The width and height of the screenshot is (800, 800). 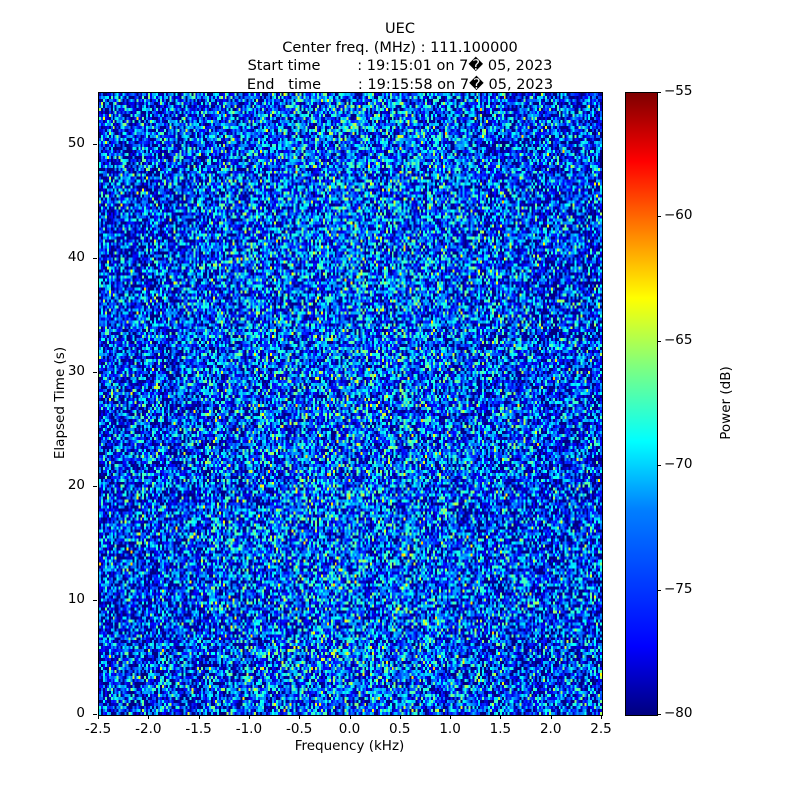 I want to click on x-tick-label: -2.5, so click(x=98, y=729).